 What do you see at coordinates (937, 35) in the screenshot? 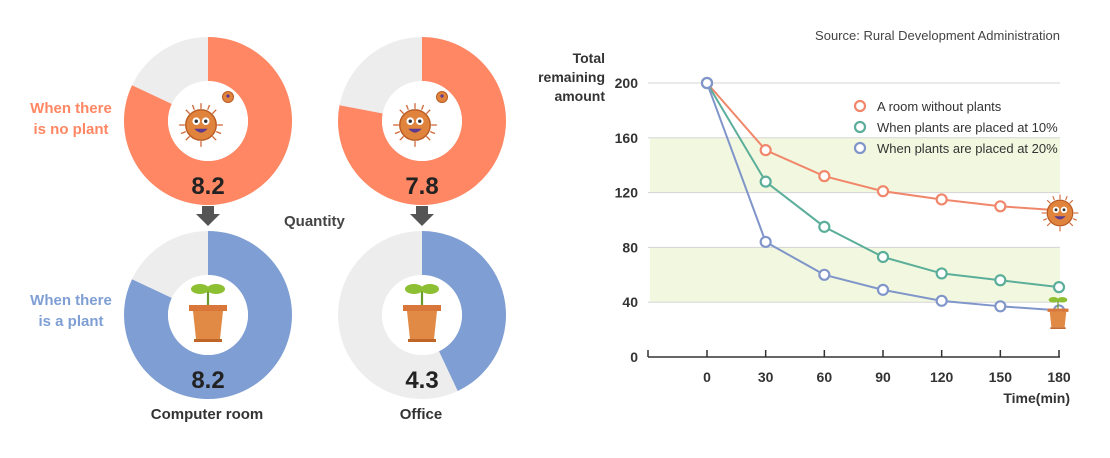
I see `source-note: Source: Rural Development Administration` at bounding box center [937, 35].